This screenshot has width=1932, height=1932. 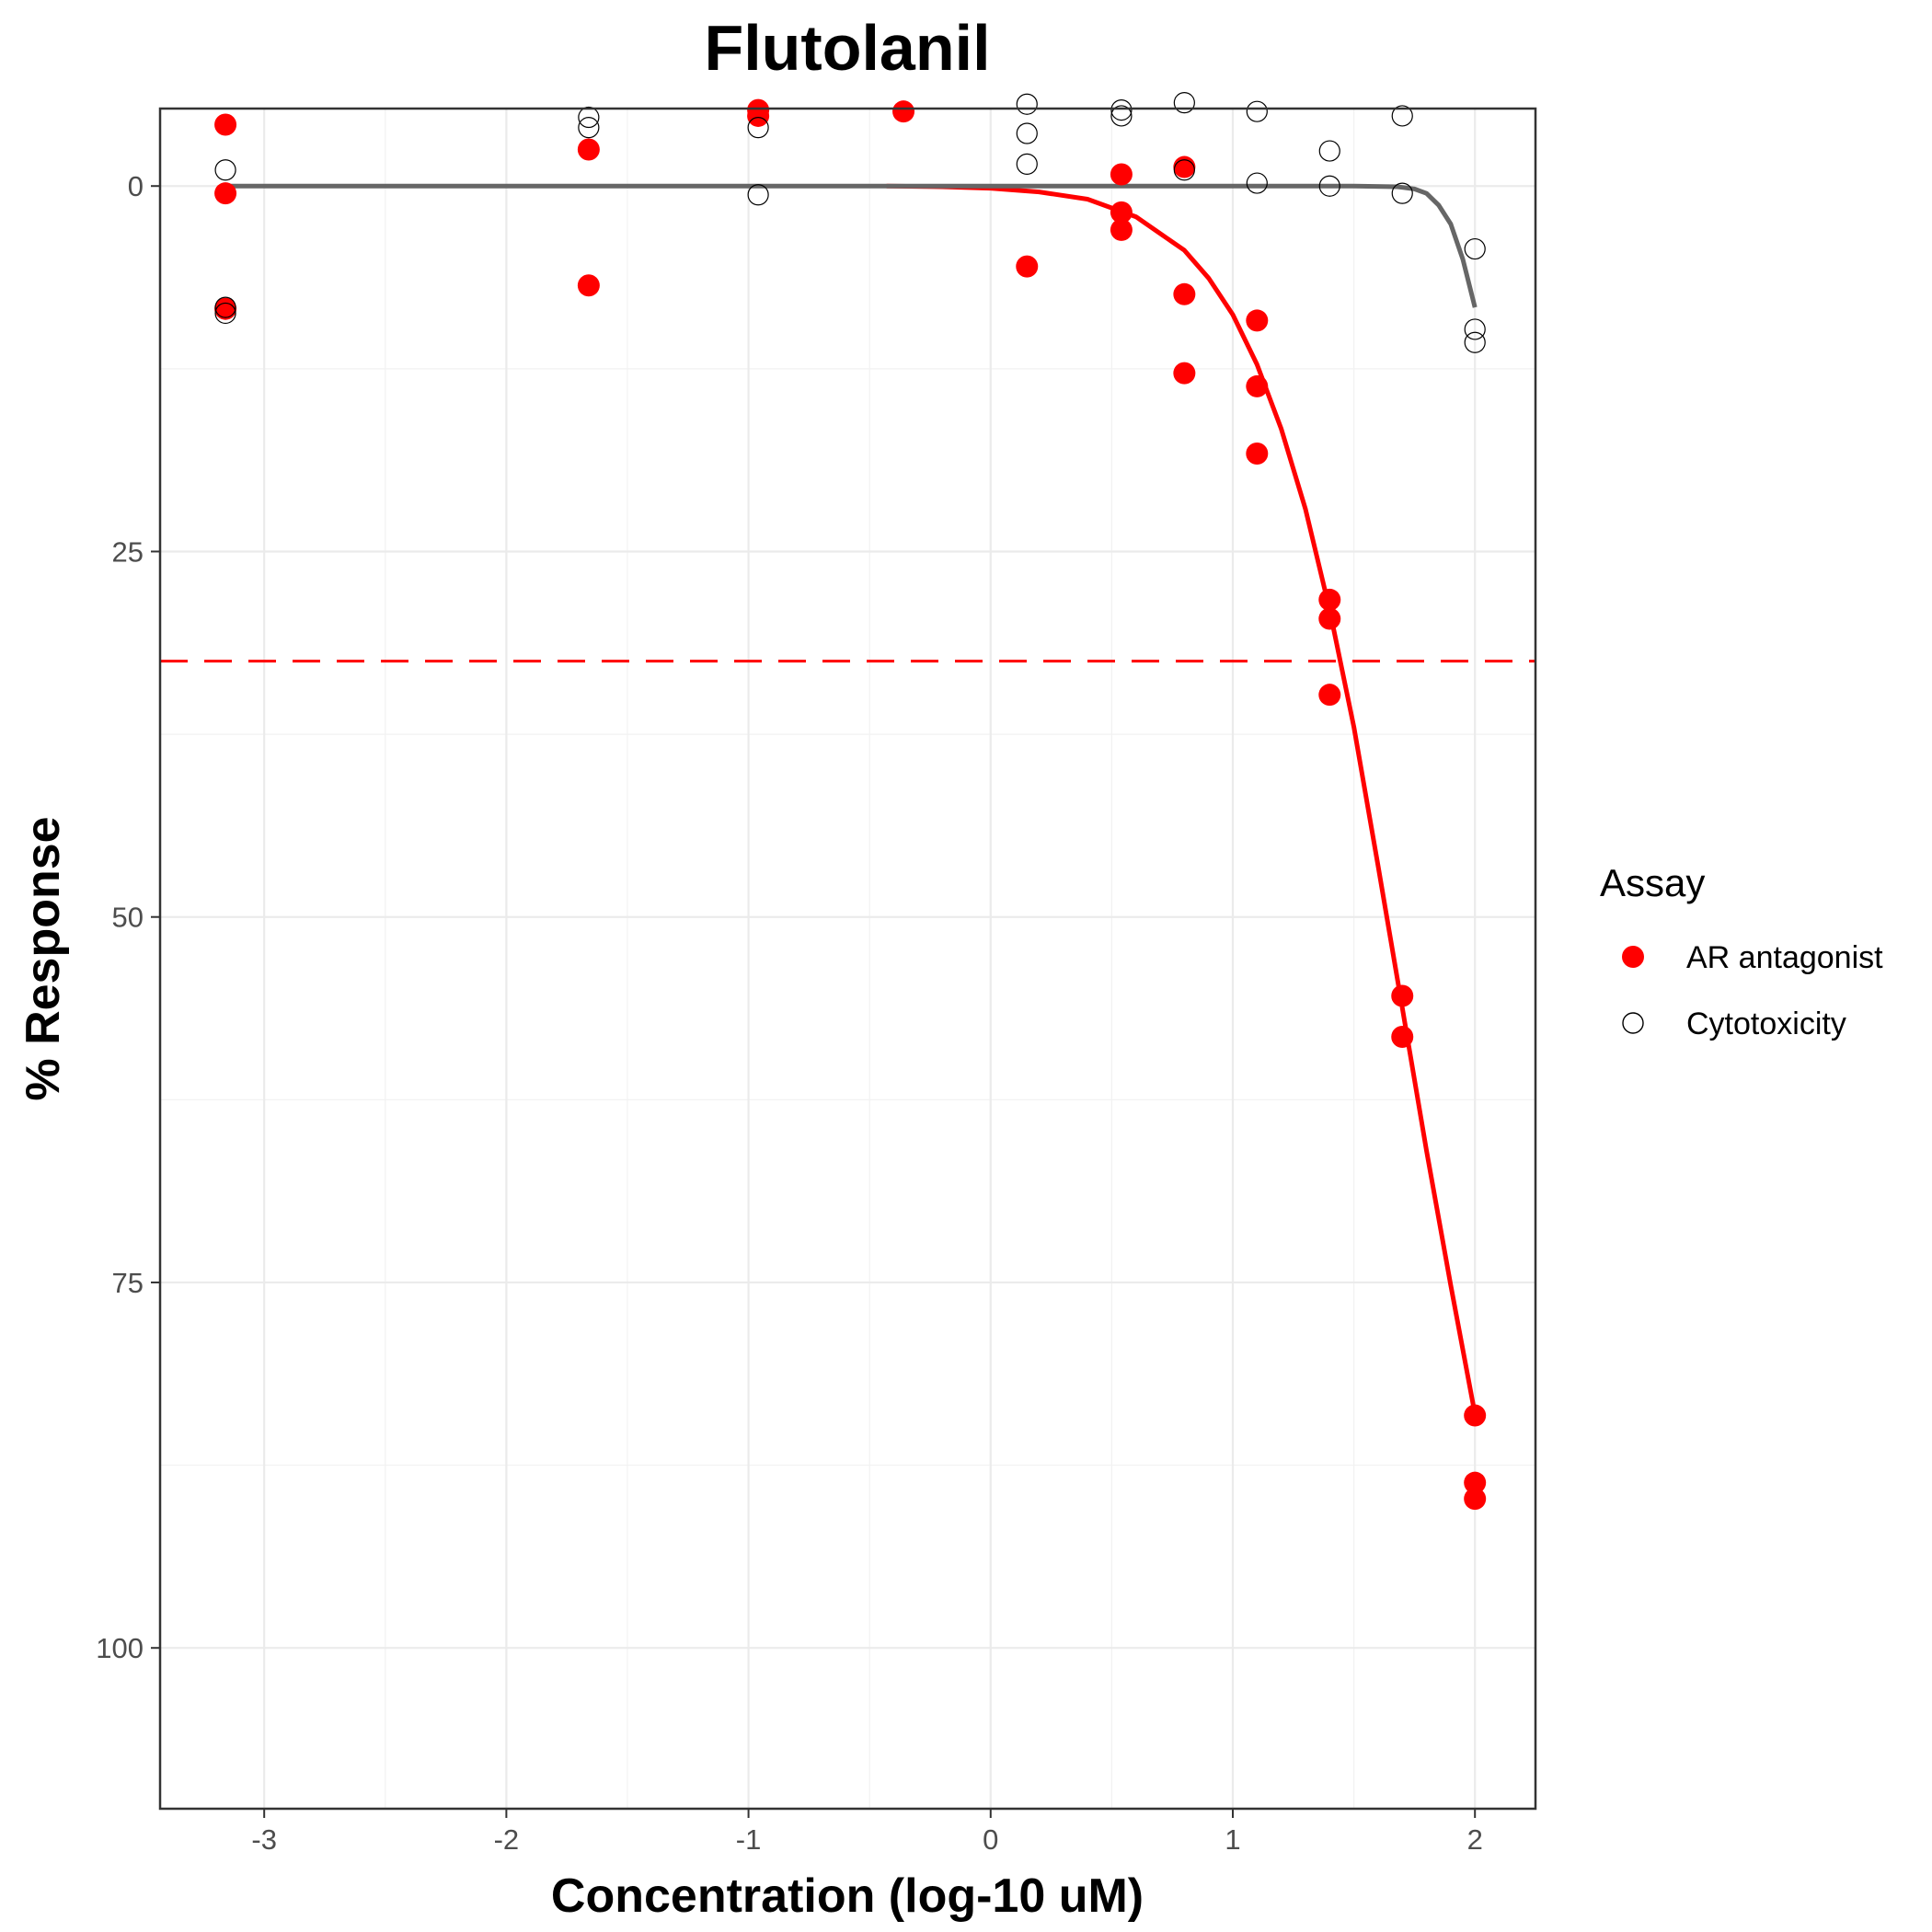 I want to click on y-tick-label: 75, so click(x=128, y=1283).